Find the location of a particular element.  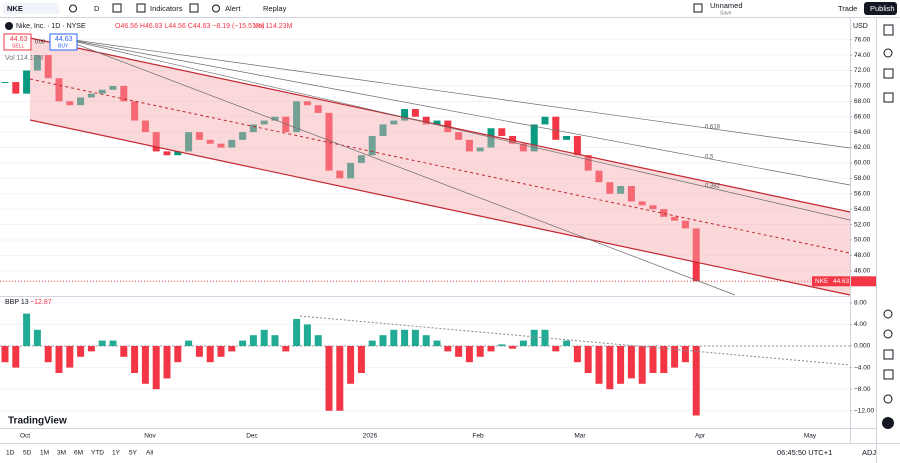

x-tick-label: Oct is located at coordinates (25, 436).